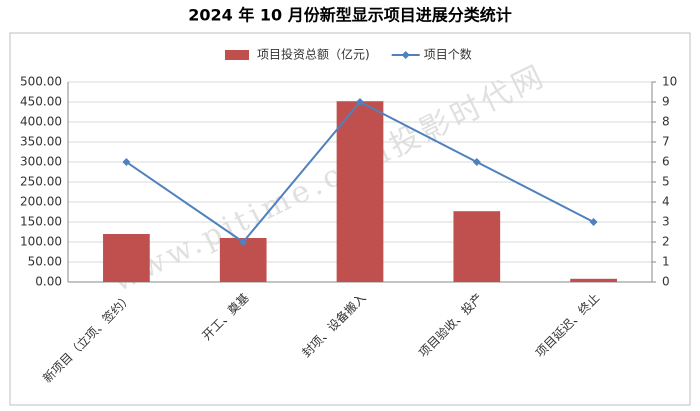 The image size is (700, 411). I want to click on y2-tick-label: 6, so click(666, 162).